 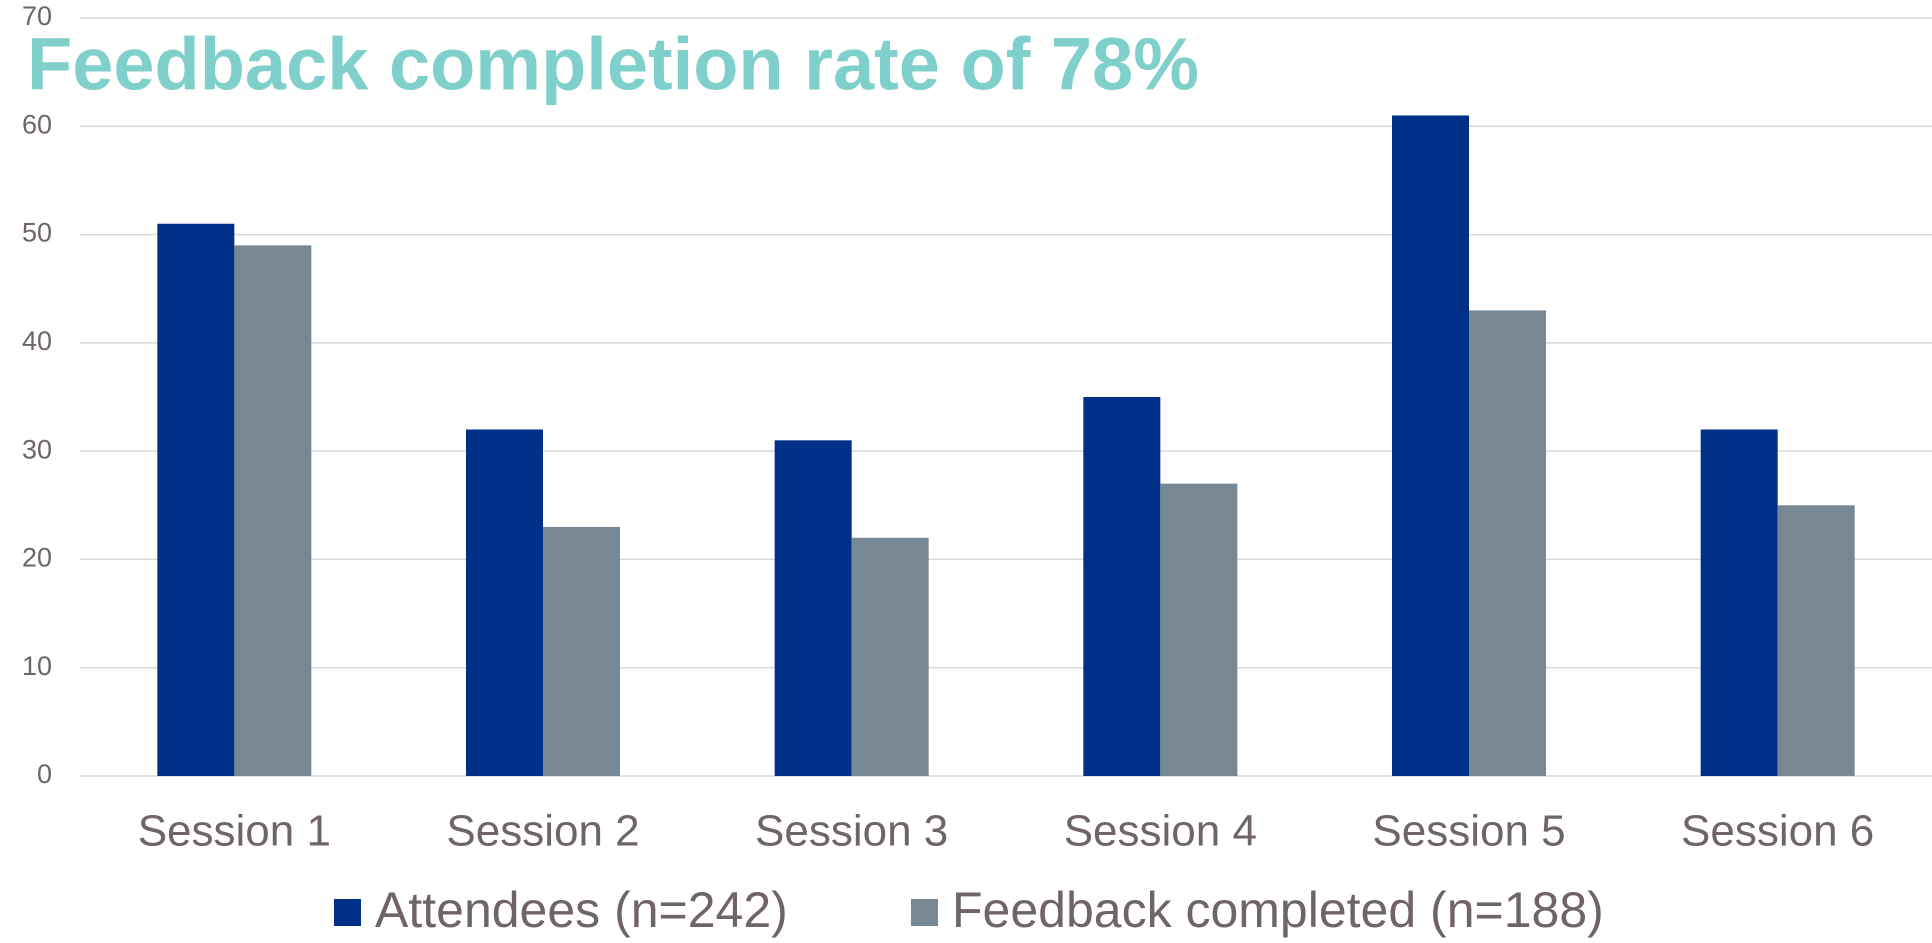 I want to click on legend-label: Feedback completed (n=188), so click(x=1278, y=910).